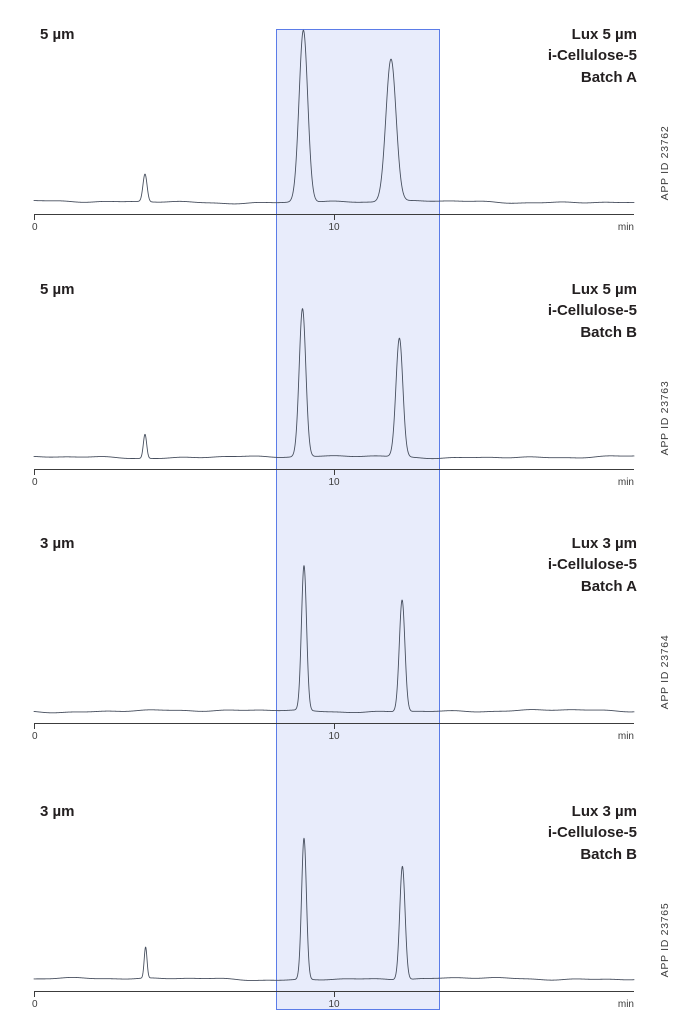 This screenshot has height=1025, width=677. I want to click on particle-size-label-1: 5 µm, so click(57, 34).